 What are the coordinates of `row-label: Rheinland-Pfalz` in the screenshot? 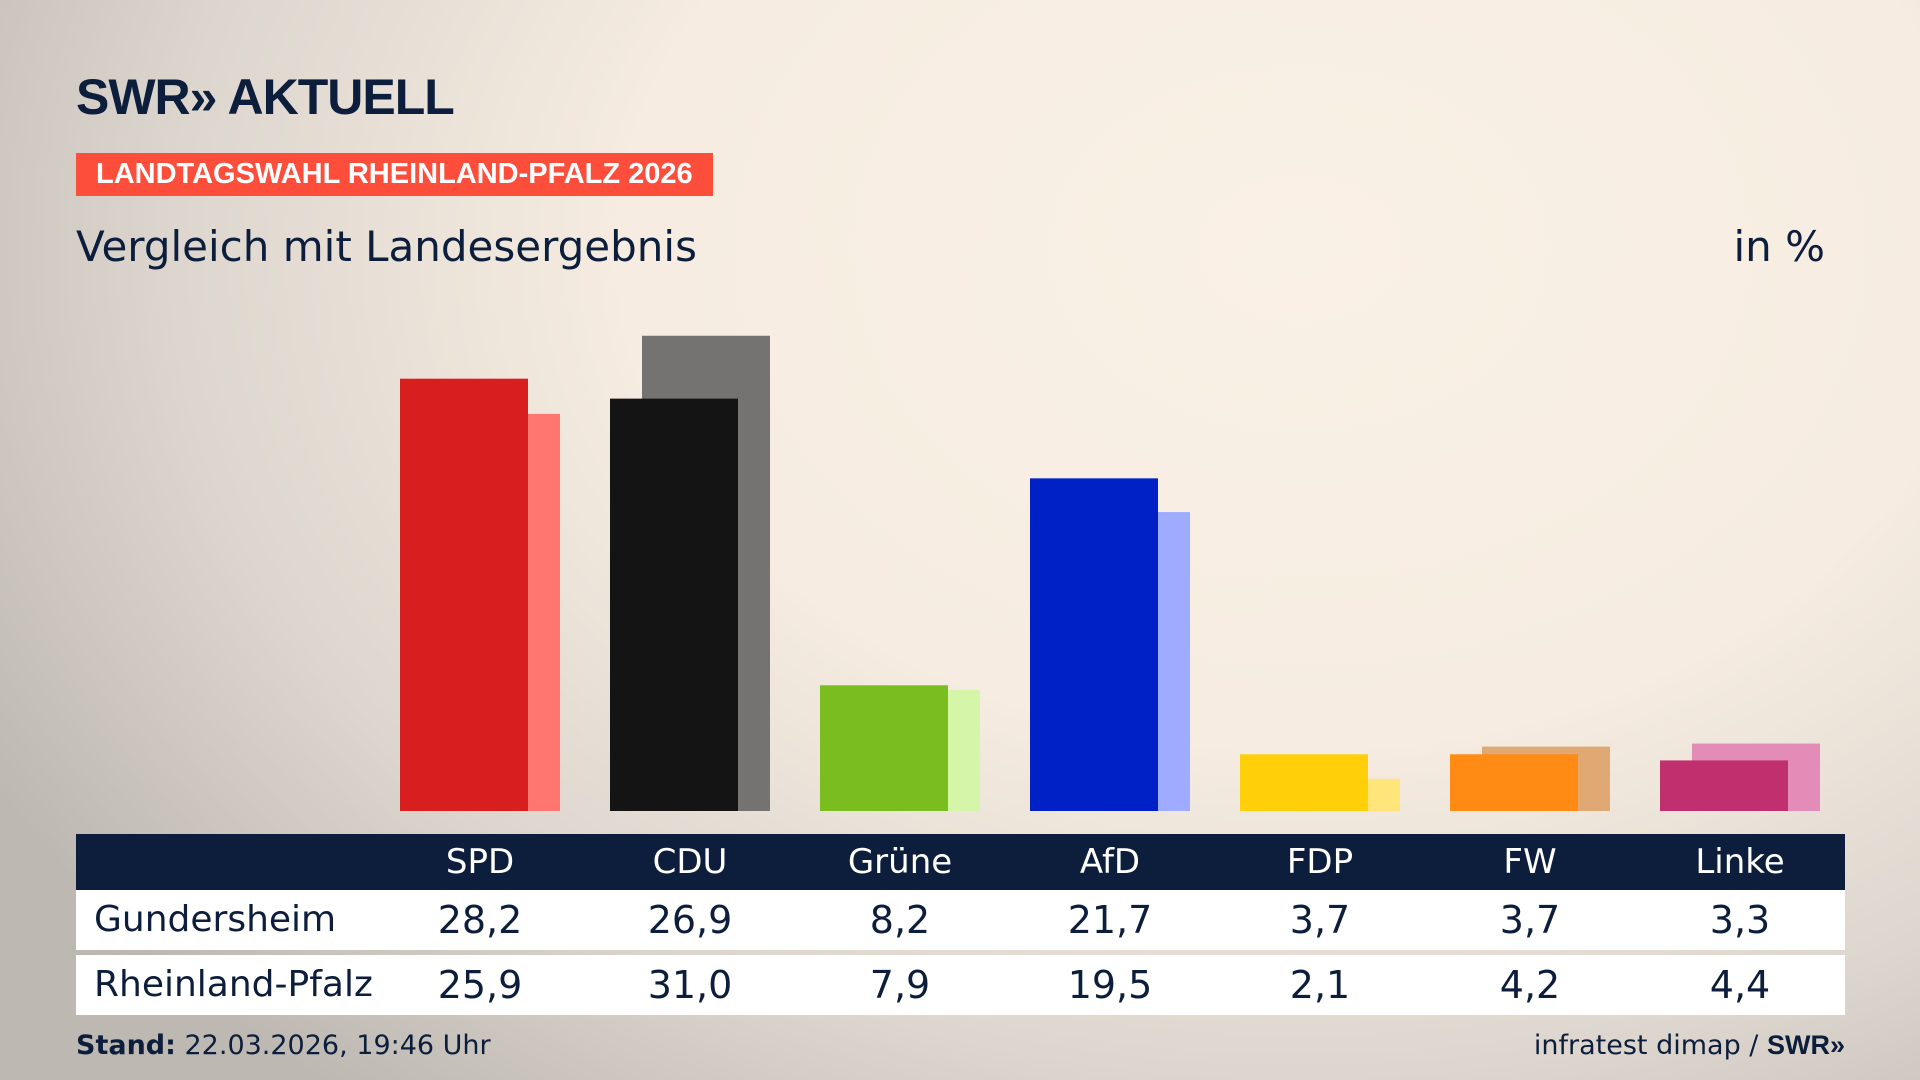 It's located at (233, 984).